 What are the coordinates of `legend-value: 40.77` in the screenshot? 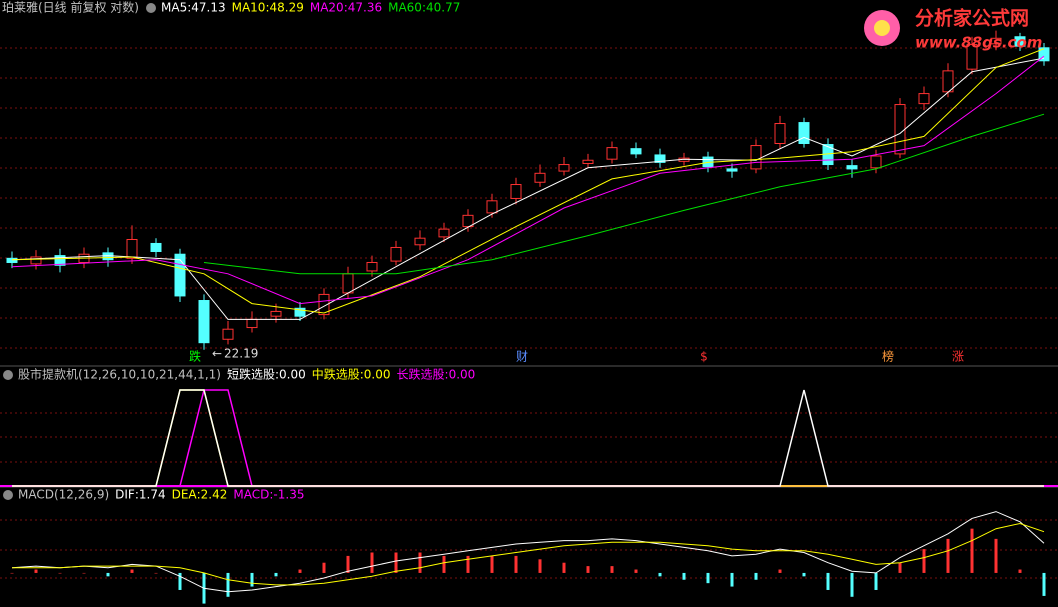 It's located at (443, 8).